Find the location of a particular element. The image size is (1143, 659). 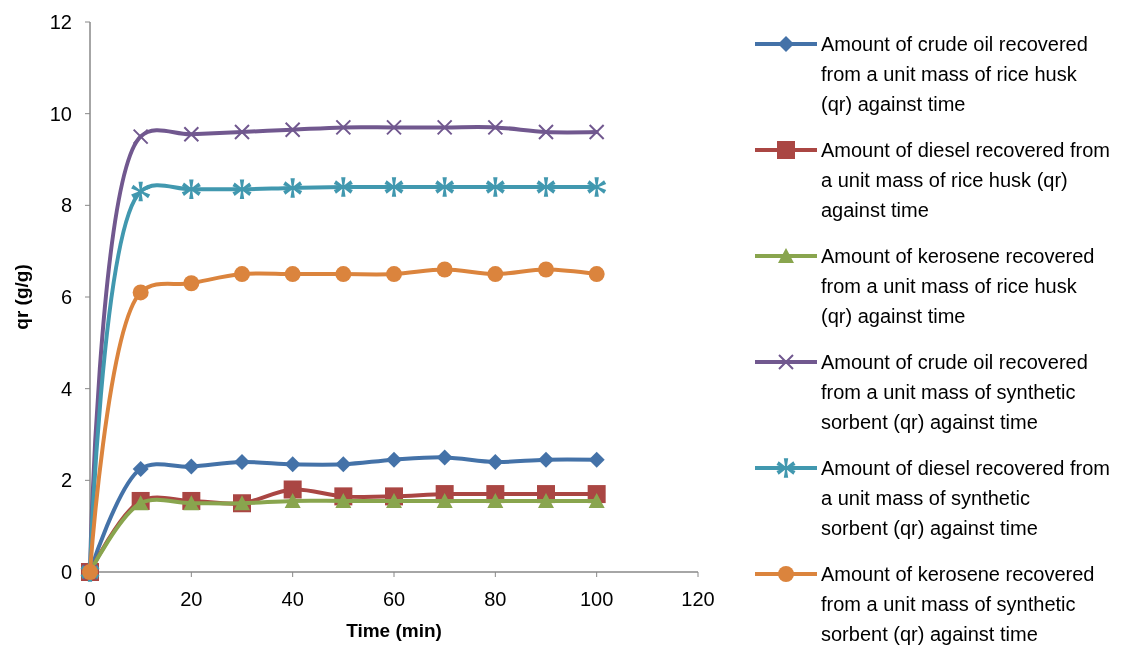

y-tick-label: 10 is located at coordinates (60, 113).